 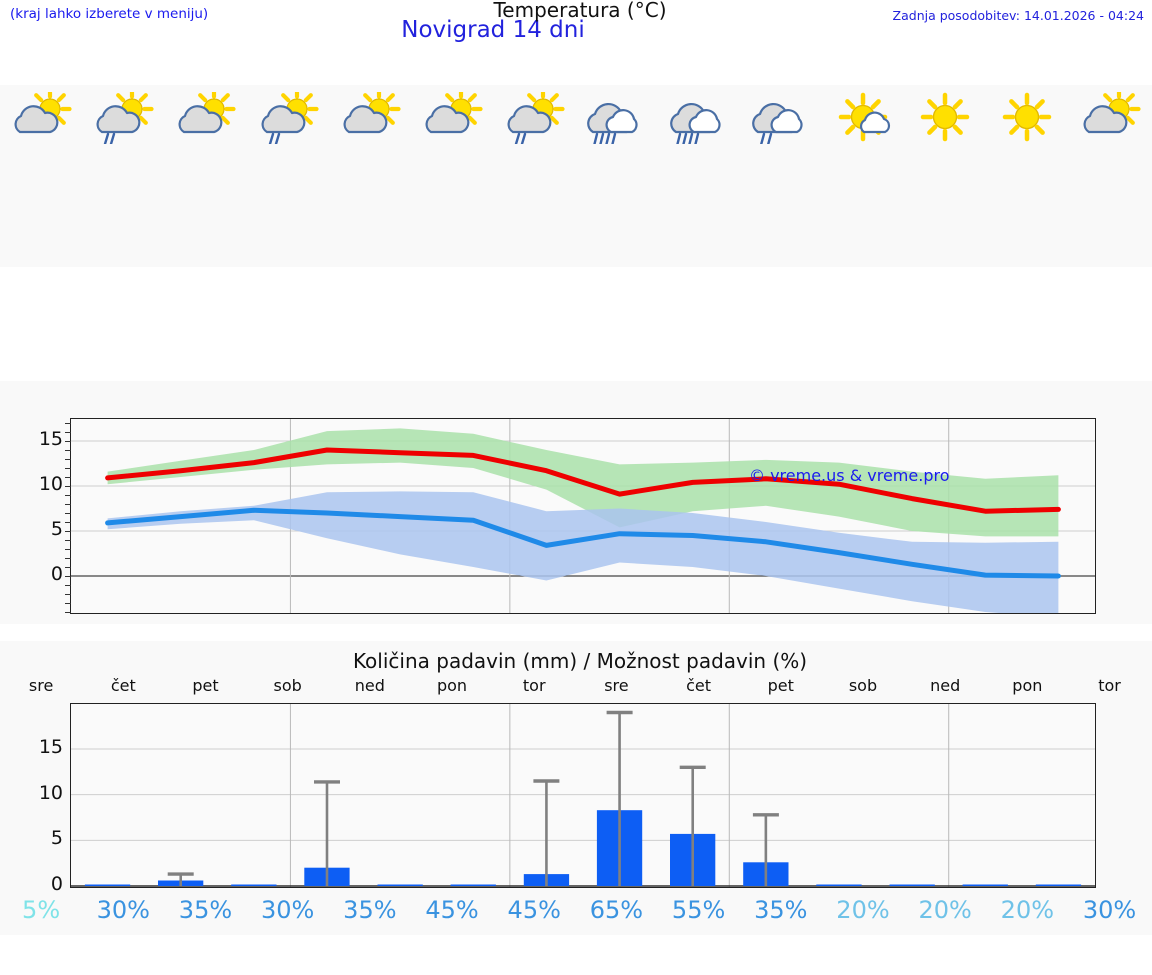 What do you see at coordinates (56, 574) in the screenshot?
I see `temperature-y-tick-label: 0` at bounding box center [56, 574].